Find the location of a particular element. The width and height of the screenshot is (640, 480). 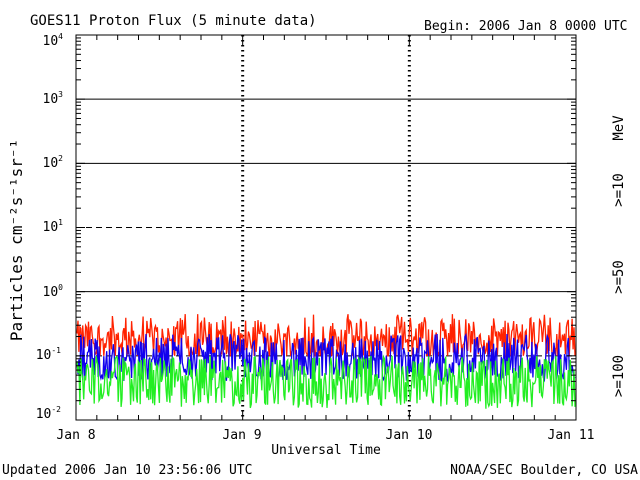

y-tick-labels: 10⁻² 10⁻¹ 10⁰ 10¹ 10² 10³ 10⁴ is located at coordinates (49, 227).